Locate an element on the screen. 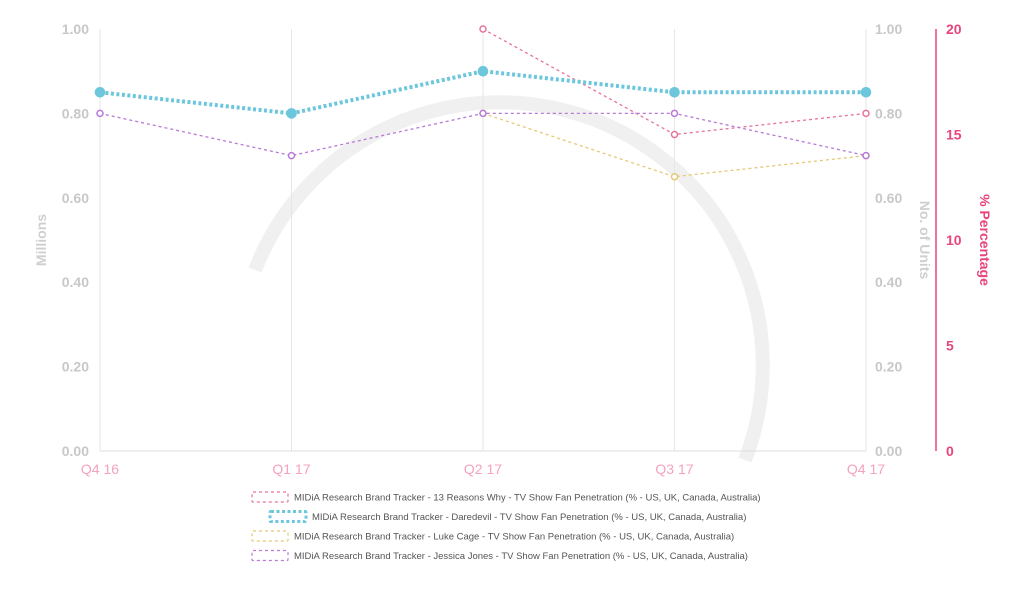 The height and width of the screenshot is (597, 1024). middle-axis-tick-label: 0.60 is located at coordinates (888, 198).